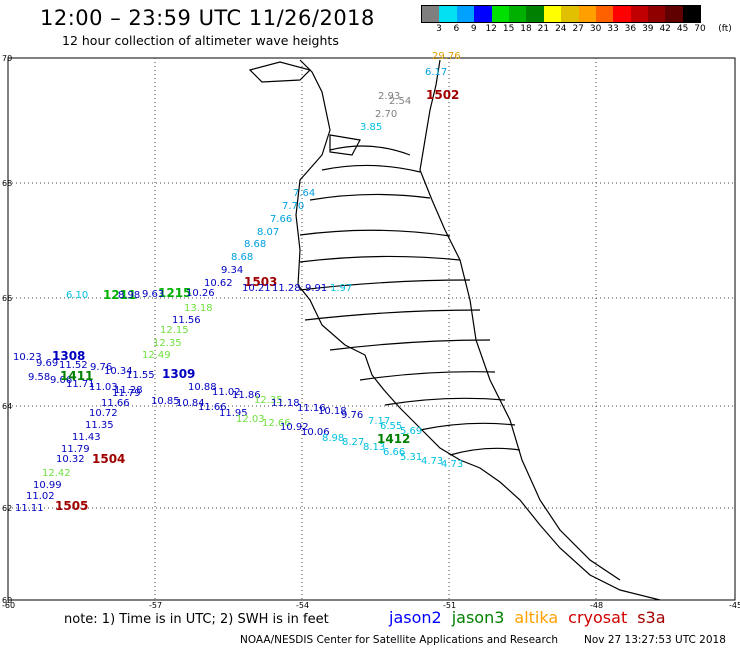  I want to click on lat-label: 64, so click(7, 406).